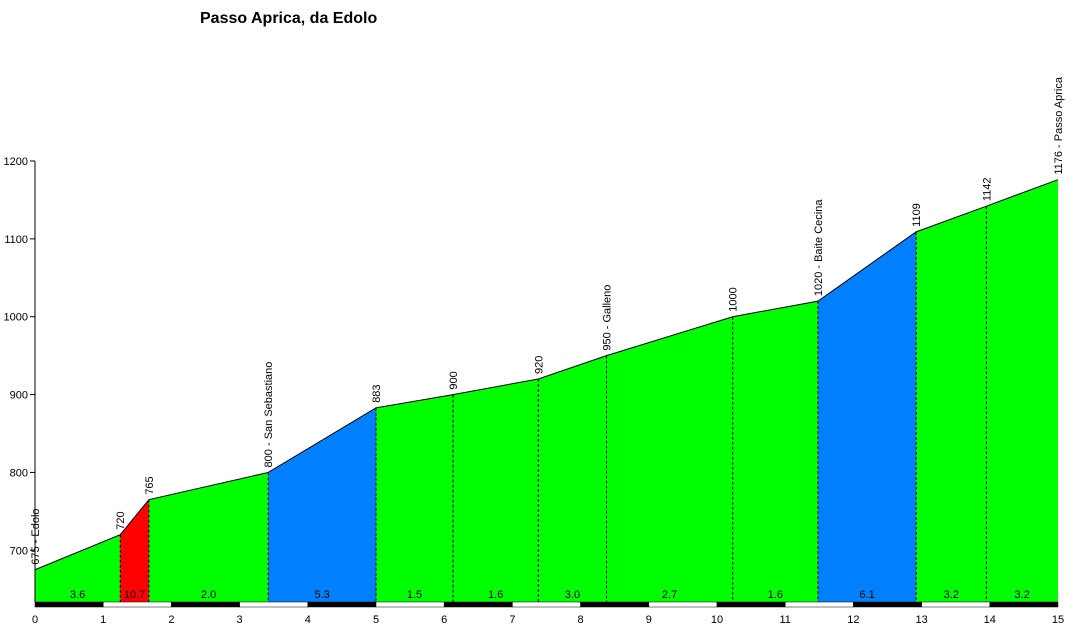  I want to click on gradient-label: 2.7, so click(669, 595).